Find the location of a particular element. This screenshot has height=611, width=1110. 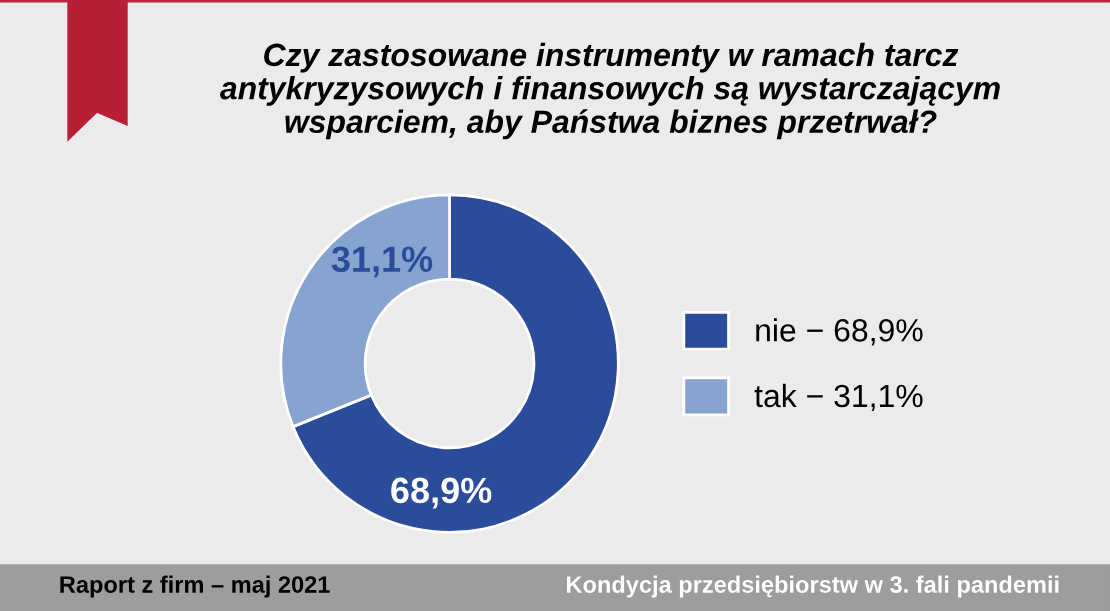

text: Kondycja przedsiębiorstw w 3. fali pandemii is located at coordinates (813, 586).